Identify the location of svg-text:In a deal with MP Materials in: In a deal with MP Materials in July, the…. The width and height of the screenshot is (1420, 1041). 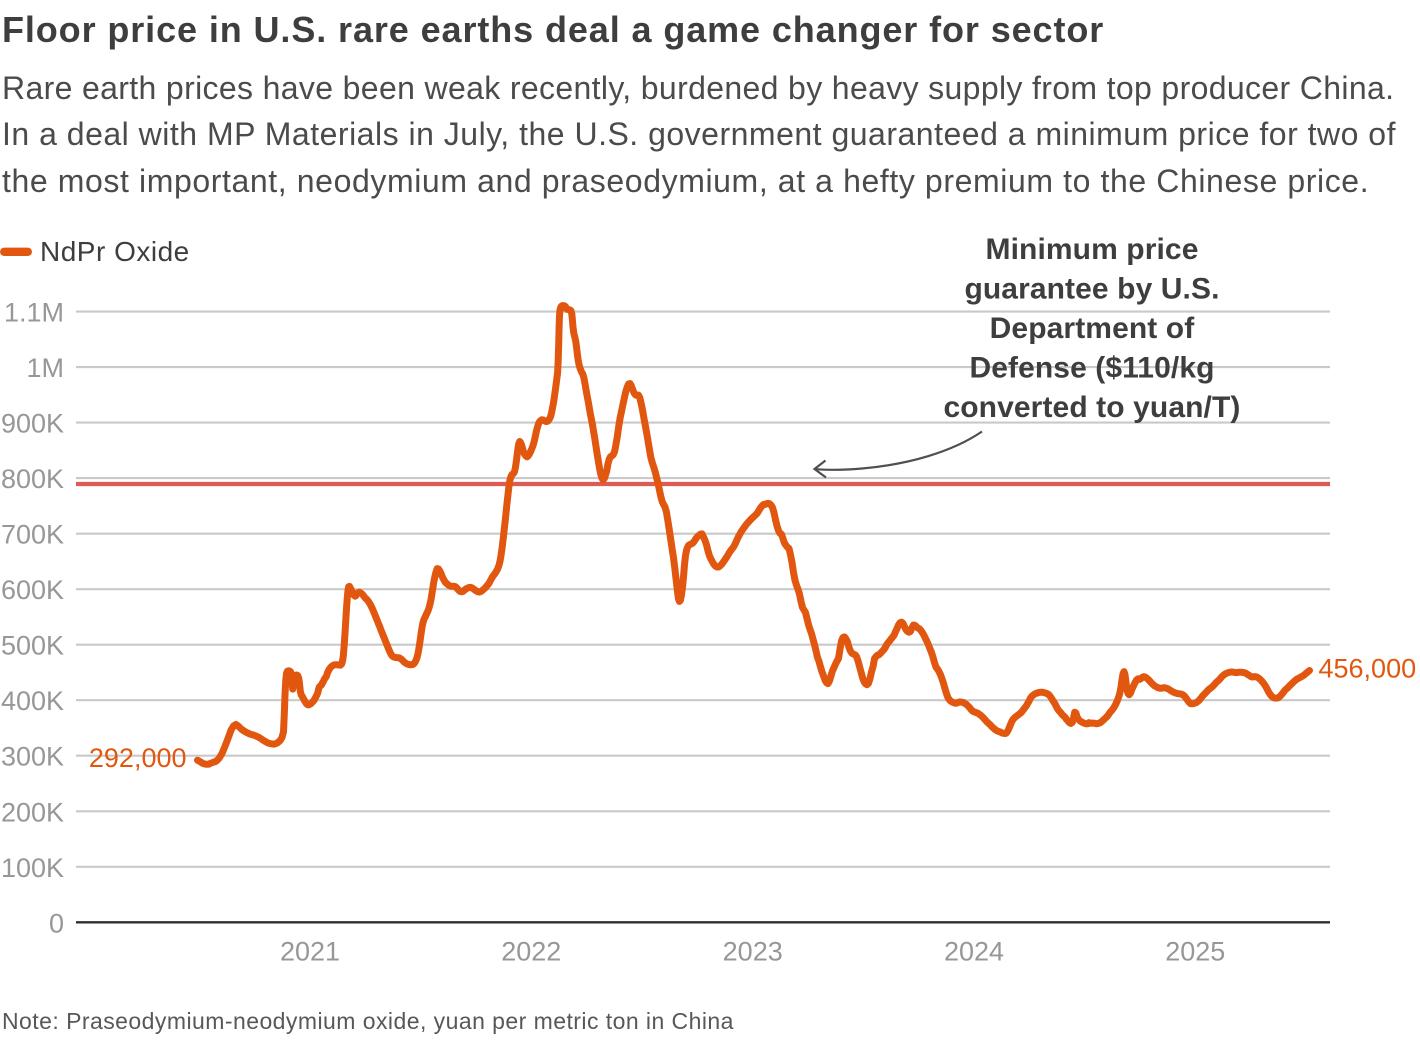
(699, 134).